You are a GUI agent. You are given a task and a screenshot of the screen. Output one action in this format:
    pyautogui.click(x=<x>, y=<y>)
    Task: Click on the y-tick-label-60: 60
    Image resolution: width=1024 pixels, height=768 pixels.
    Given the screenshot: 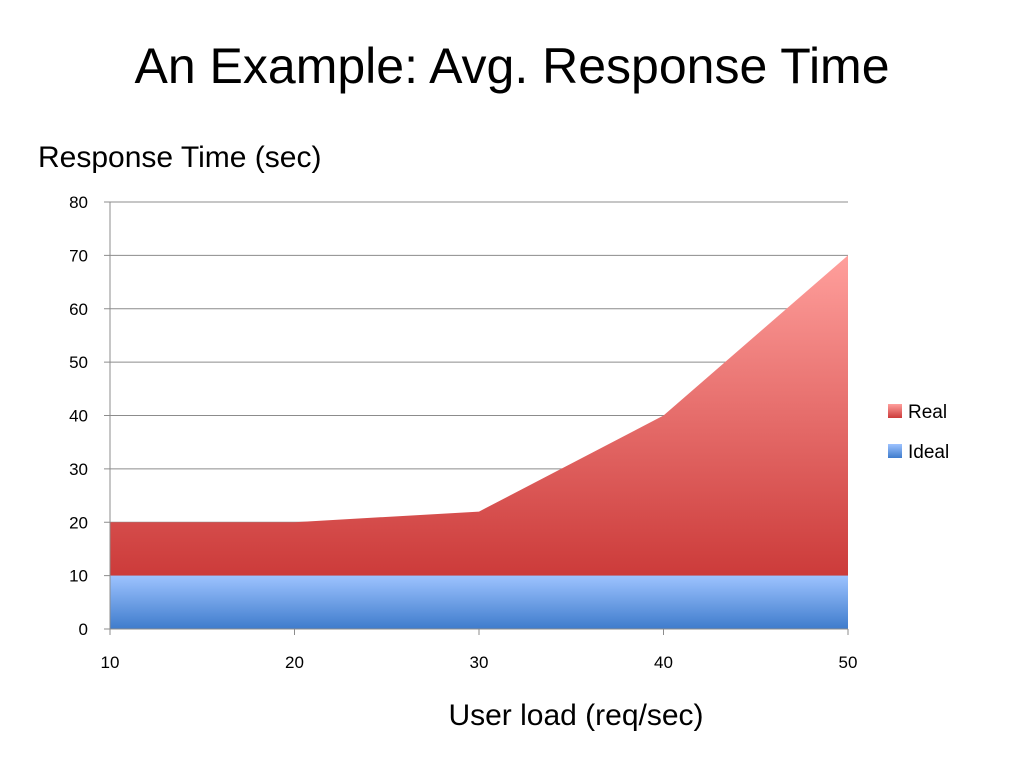 What is the action you would take?
    pyautogui.click(x=78, y=309)
    